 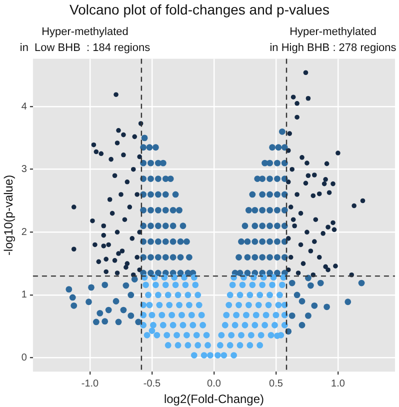 I want to click on y-tick-label: 4, so click(x=24, y=106).